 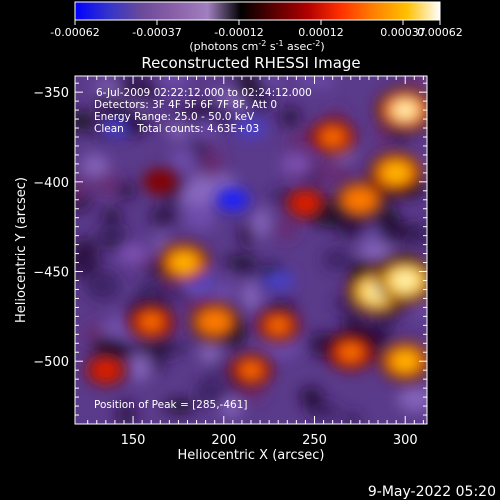 I want to click on peak-position-label: Position of Peak = [285,-461], so click(x=171, y=405).